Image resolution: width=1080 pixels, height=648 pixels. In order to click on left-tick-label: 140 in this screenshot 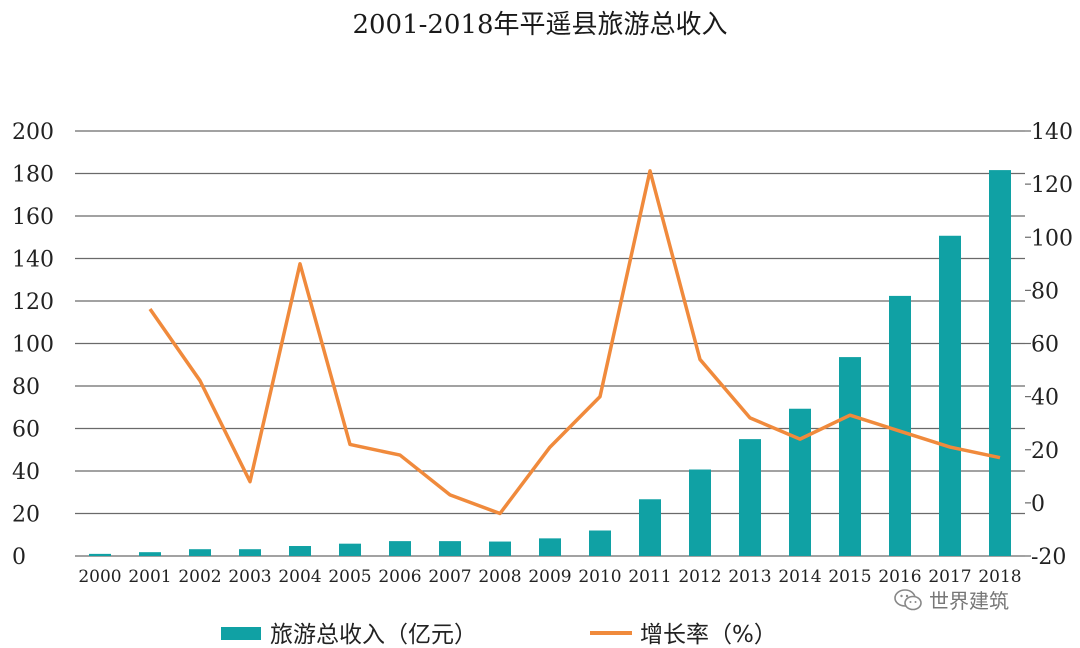, I will do `click(33, 260)`.